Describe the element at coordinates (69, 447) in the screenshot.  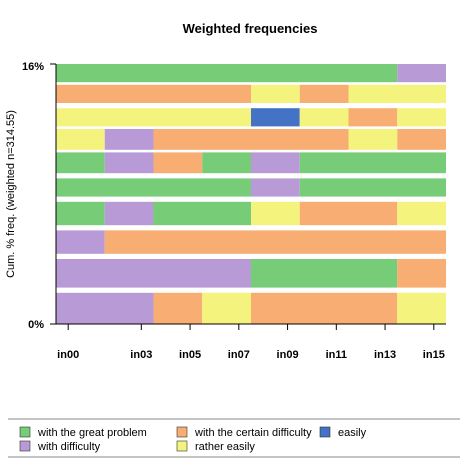
I see `legend-label-difficulty: with difficulty` at that location.